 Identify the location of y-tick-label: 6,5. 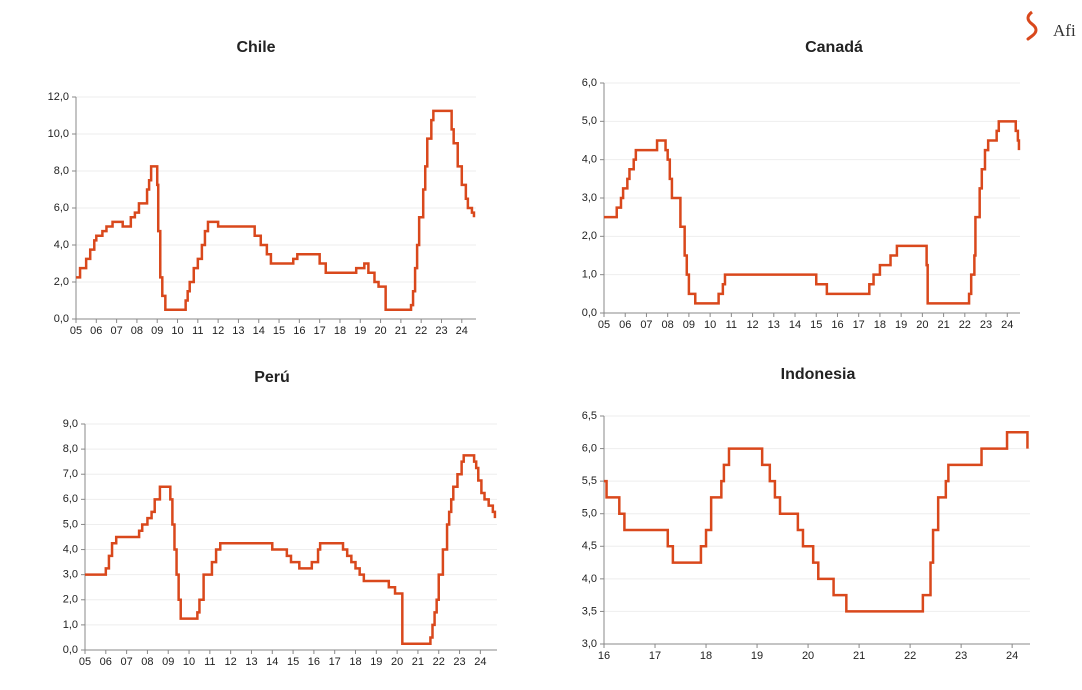
(589, 416).